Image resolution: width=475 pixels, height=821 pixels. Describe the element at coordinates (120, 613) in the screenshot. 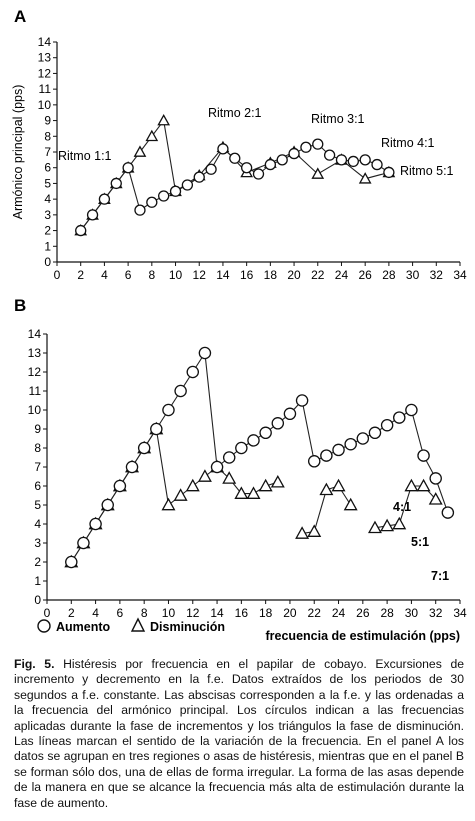

I see `x-tick-label: 6` at that location.